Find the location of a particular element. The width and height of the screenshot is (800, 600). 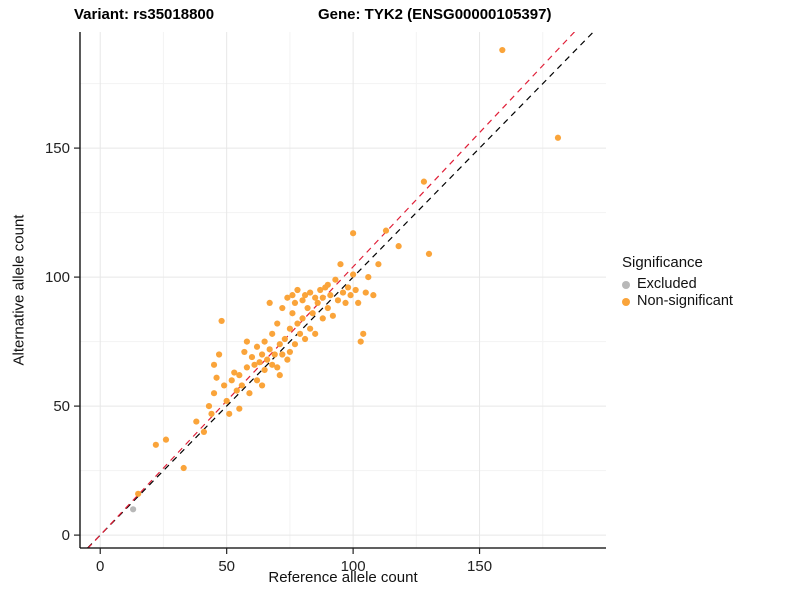

legend-item-non-significant: Non-significant is located at coordinates (677, 301).